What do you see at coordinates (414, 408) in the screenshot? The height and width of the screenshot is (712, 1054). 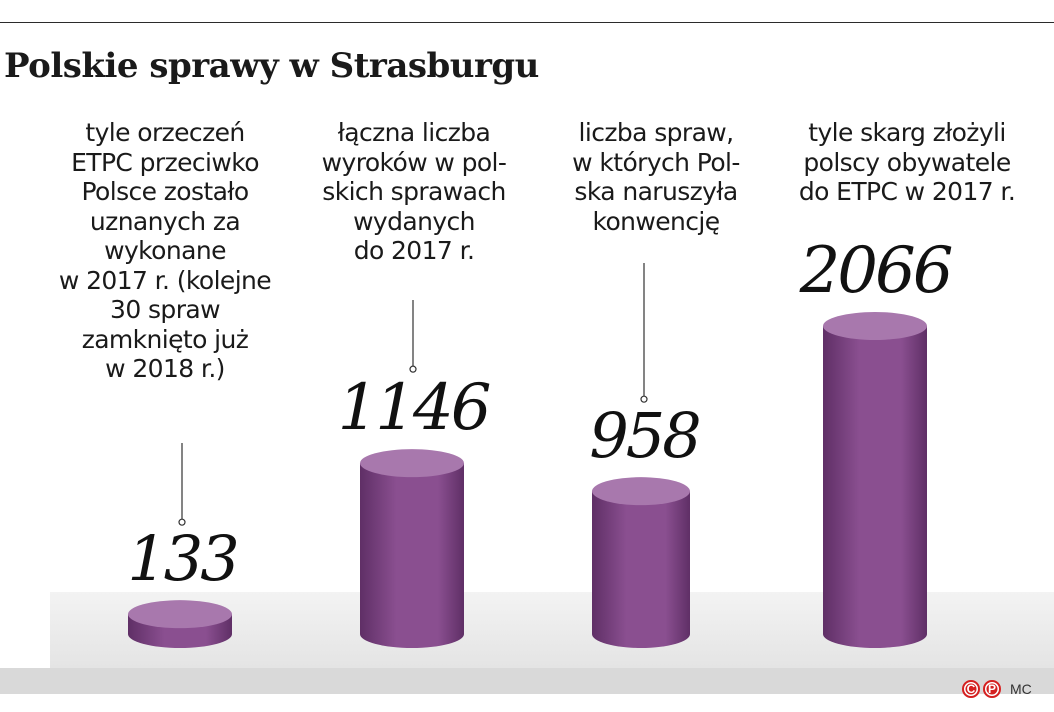 I see `value-label-2: 1146` at bounding box center [414, 408].